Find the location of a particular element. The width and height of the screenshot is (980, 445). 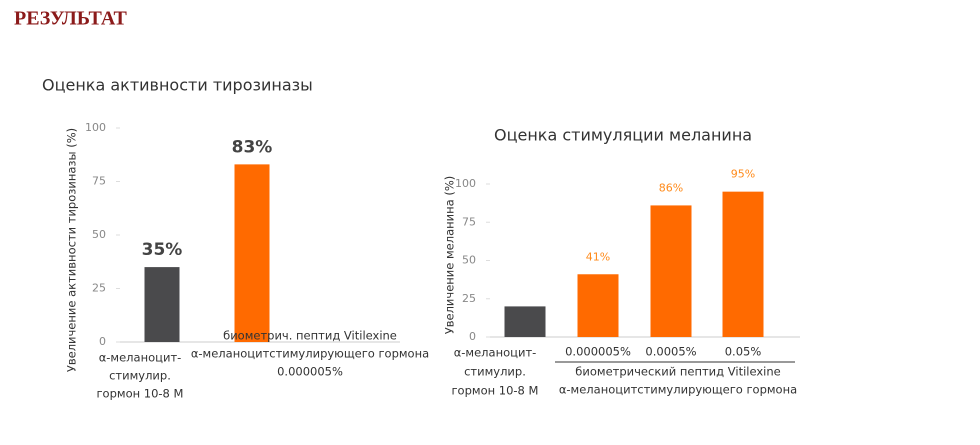

x-tick-label: 0.05% is located at coordinates (743, 352).